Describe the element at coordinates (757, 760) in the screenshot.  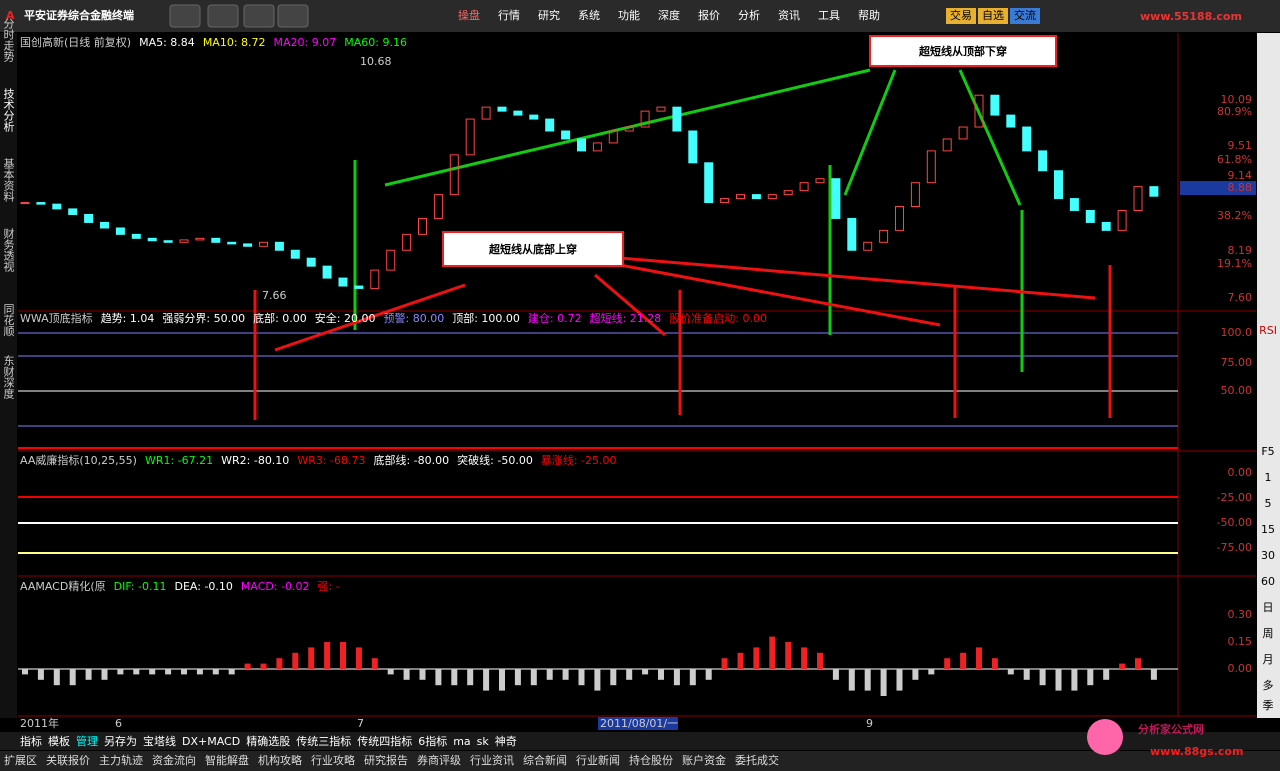
I see `tab2: 委托成交` at that location.